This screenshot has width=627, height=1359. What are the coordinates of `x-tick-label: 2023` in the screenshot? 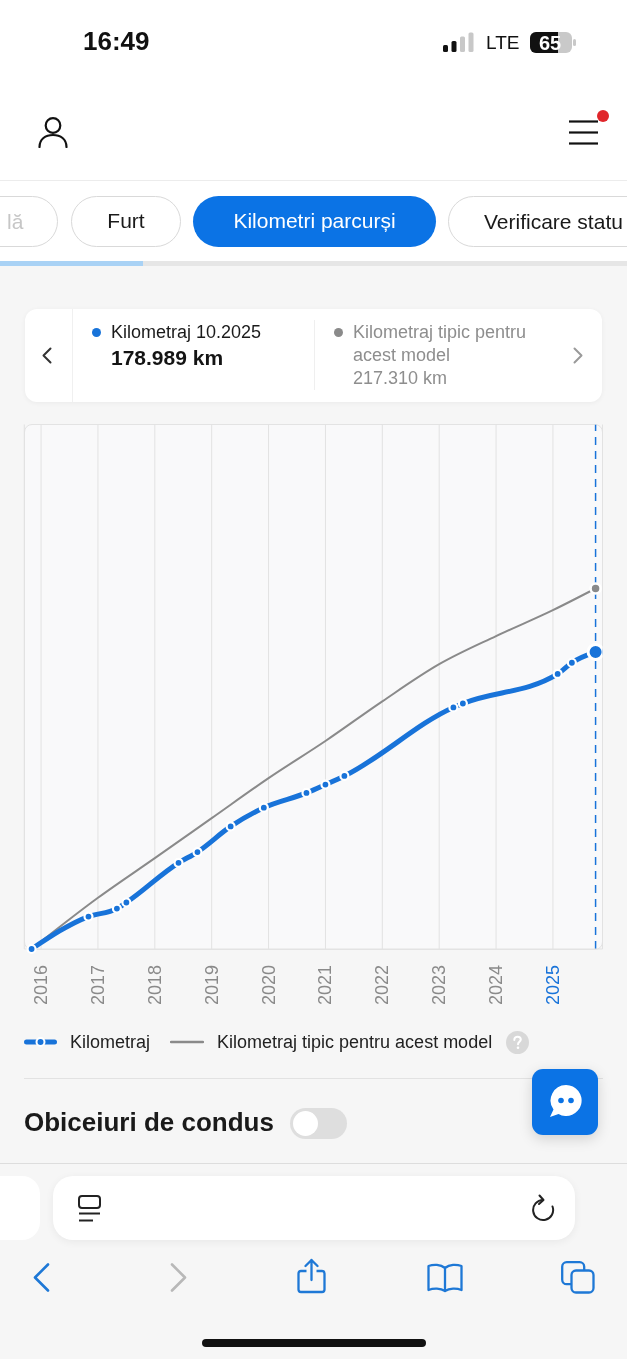 It's located at (439, 985).